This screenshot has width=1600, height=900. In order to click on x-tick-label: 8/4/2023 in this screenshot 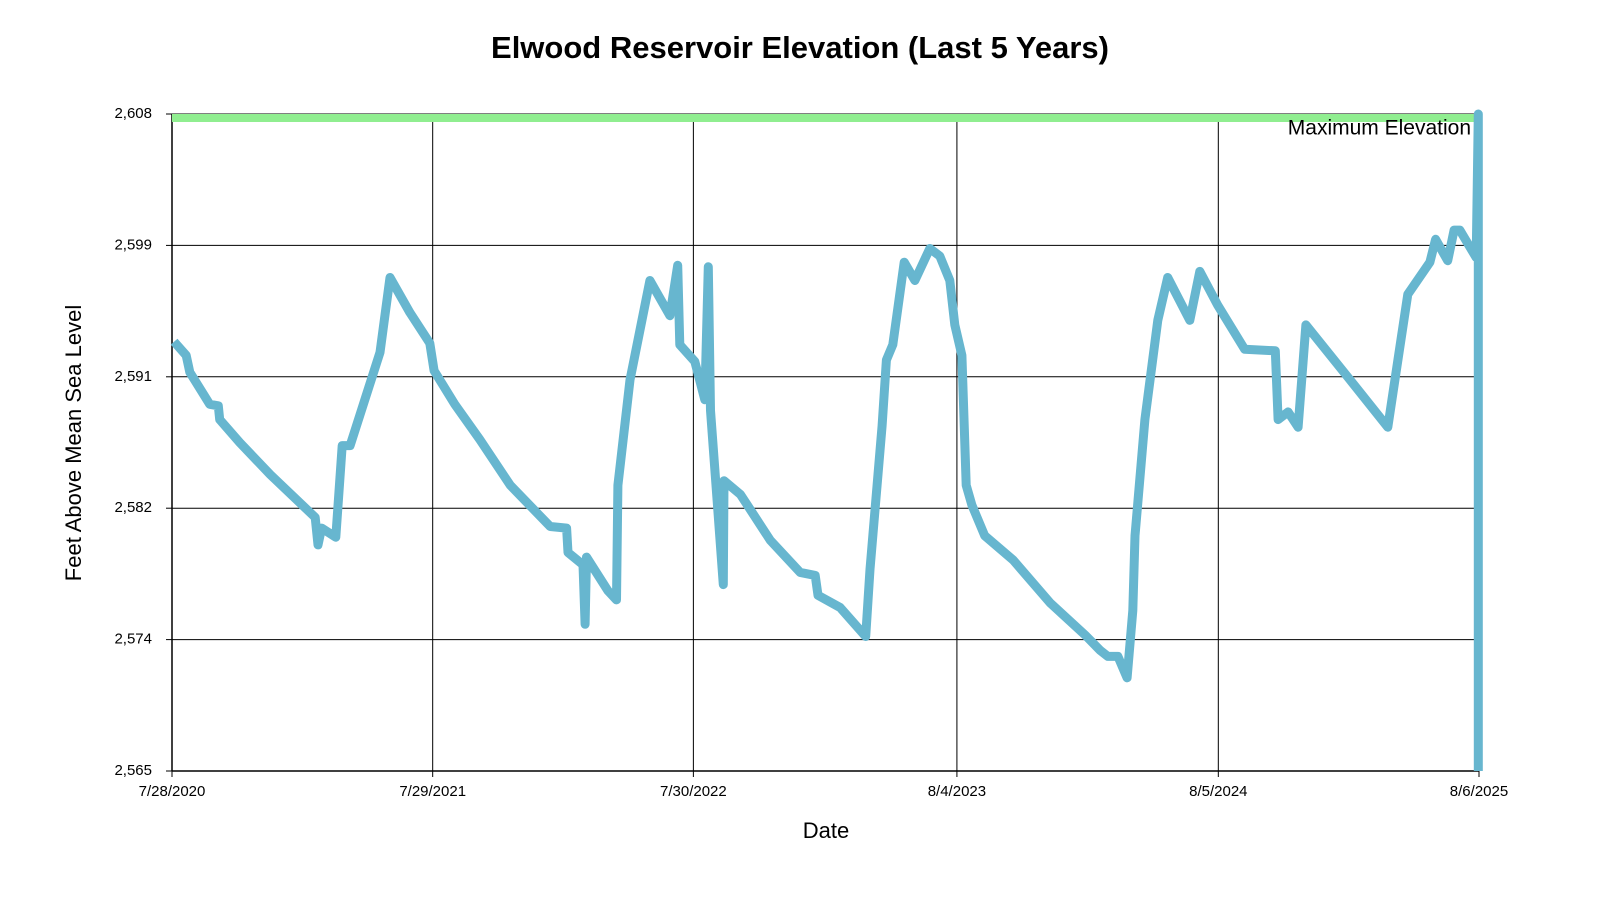, I will do `click(957, 791)`.